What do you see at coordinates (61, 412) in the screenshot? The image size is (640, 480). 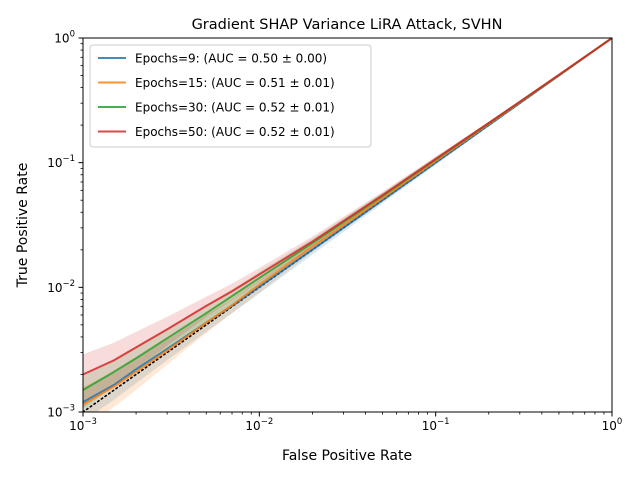 I see `y-tick-label: 10⁻³` at bounding box center [61, 412].